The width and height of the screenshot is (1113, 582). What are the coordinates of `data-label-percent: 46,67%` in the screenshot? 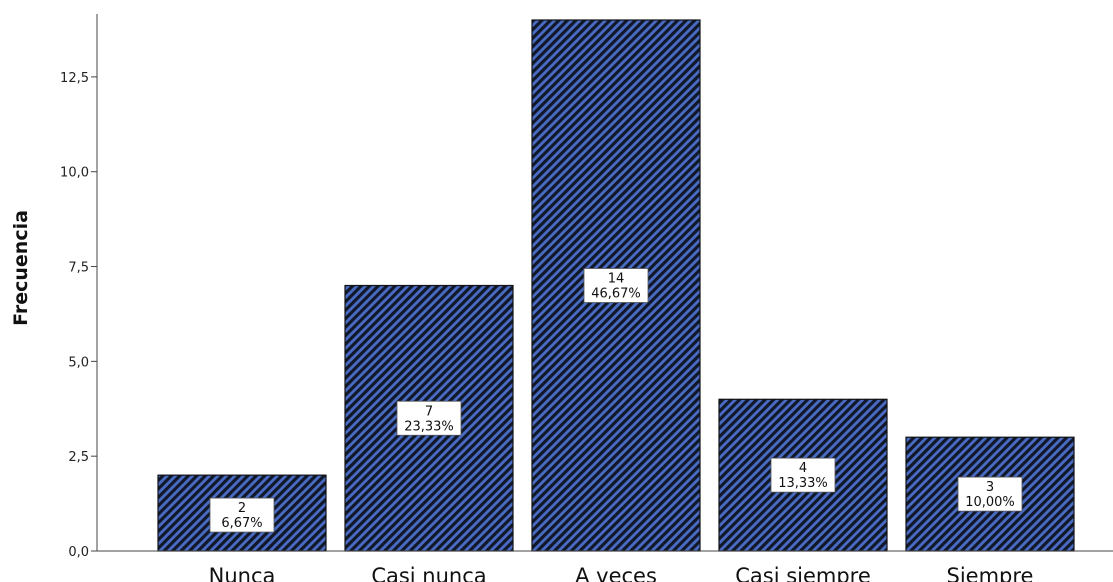 It's located at (616, 294).